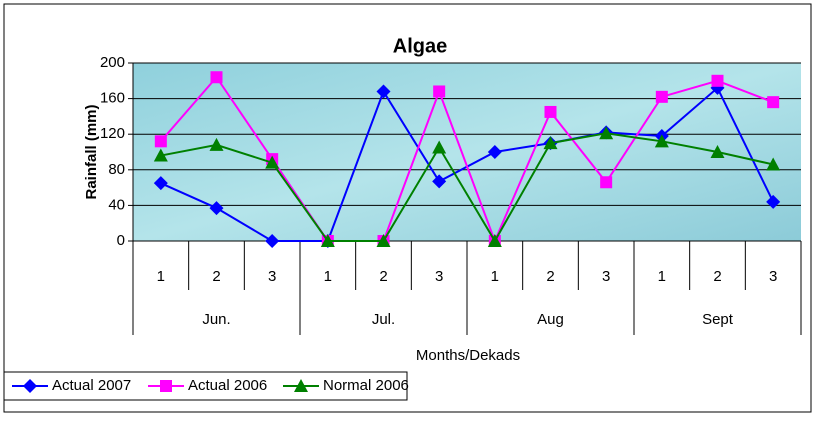  Describe the element at coordinates (468, 355) in the screenshot. I see `x-axis-title: Months/Dekads` at that location.